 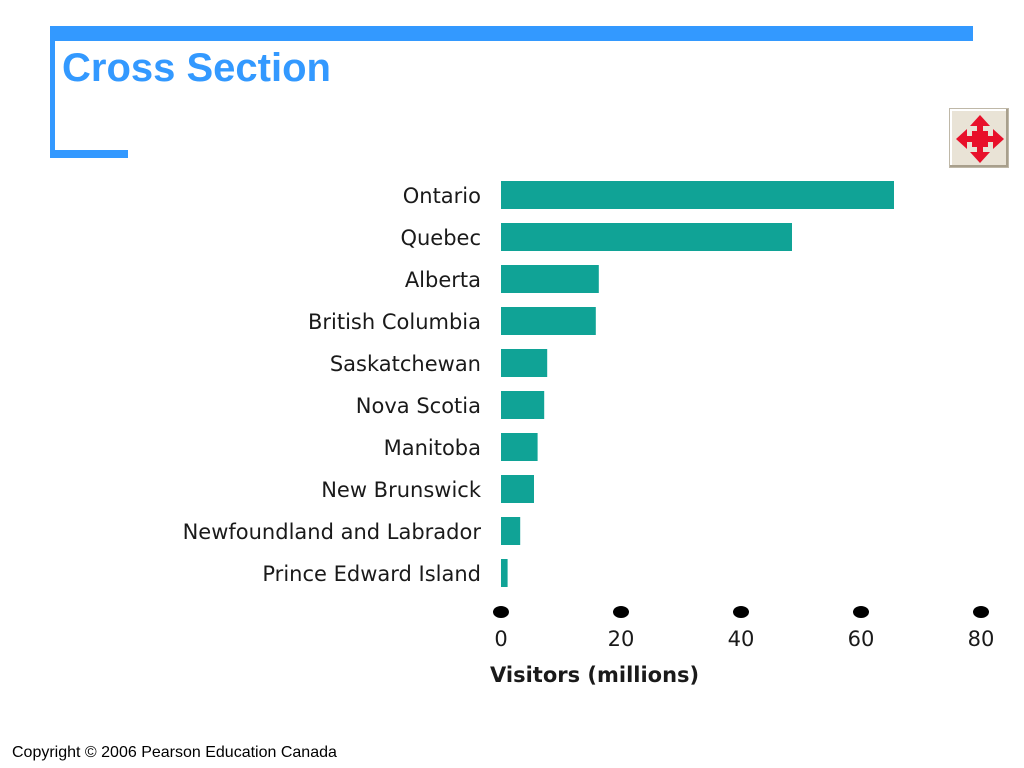 What do you see at coordinates (332, 532) in the screenshot?
I see `category-label: Newfoundland and Labrador` at bounding box center [332, 532].